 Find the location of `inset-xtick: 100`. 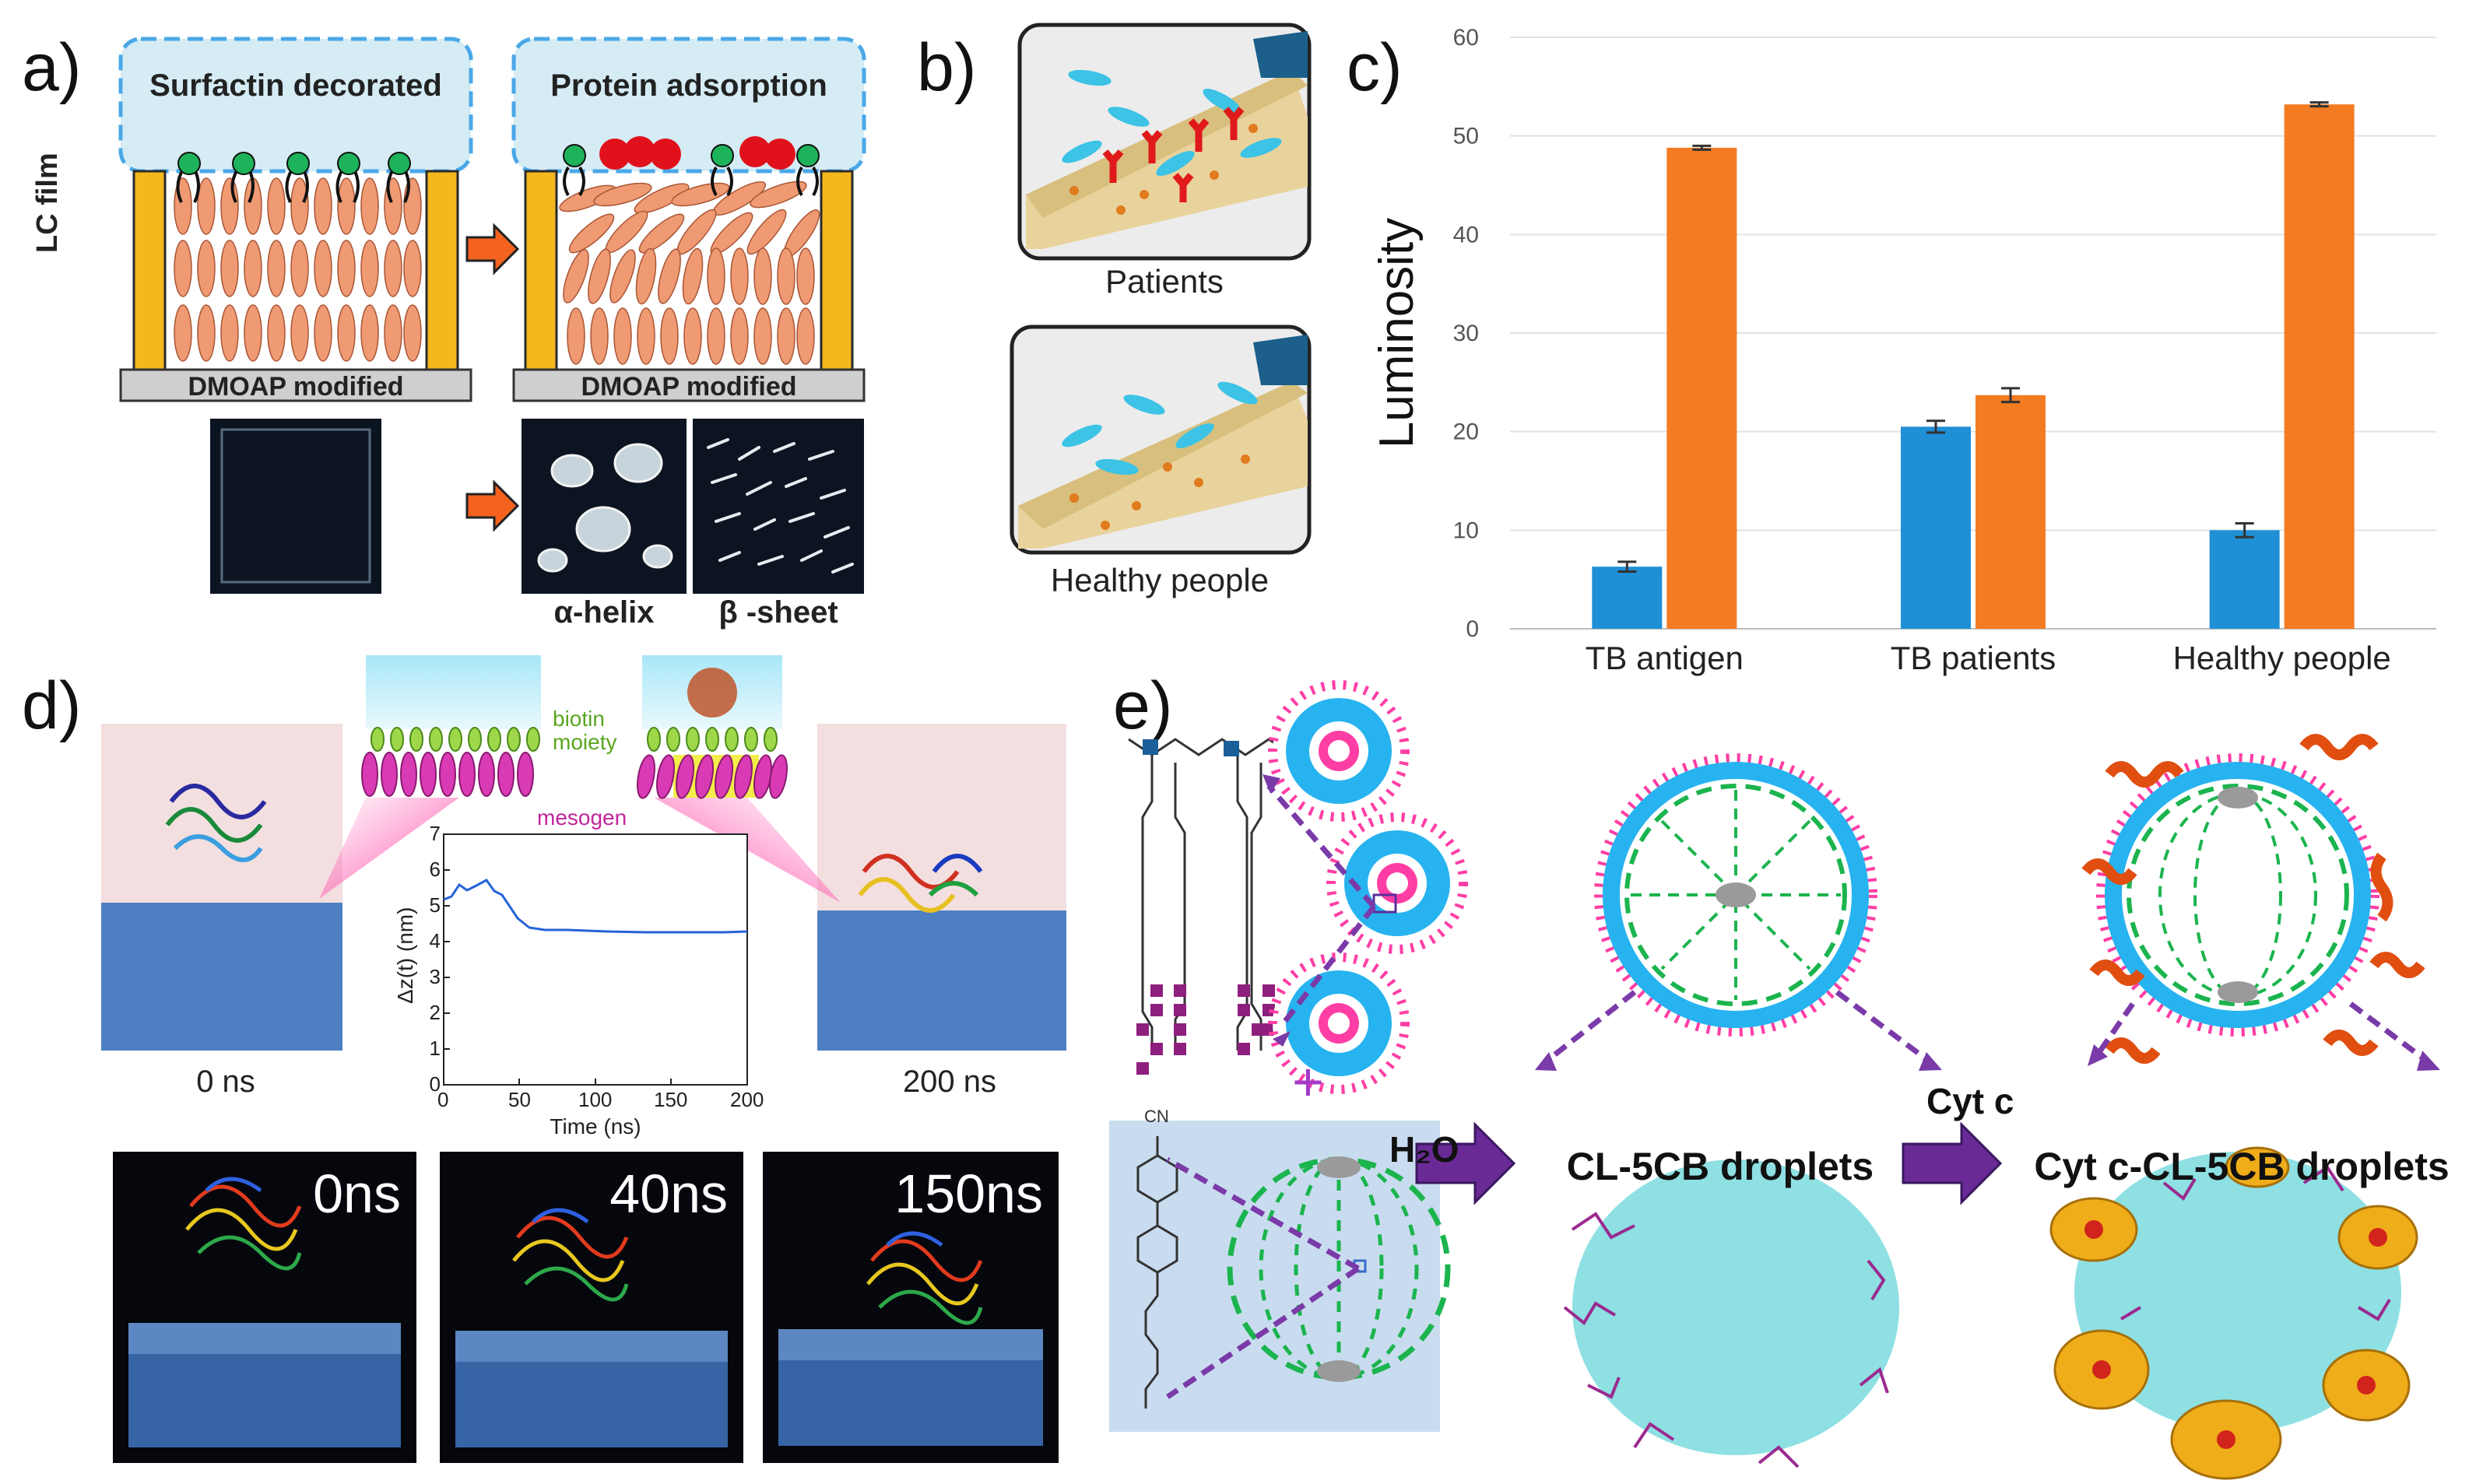

inset-xtick: 100 is located at coordinates (595, 1099).